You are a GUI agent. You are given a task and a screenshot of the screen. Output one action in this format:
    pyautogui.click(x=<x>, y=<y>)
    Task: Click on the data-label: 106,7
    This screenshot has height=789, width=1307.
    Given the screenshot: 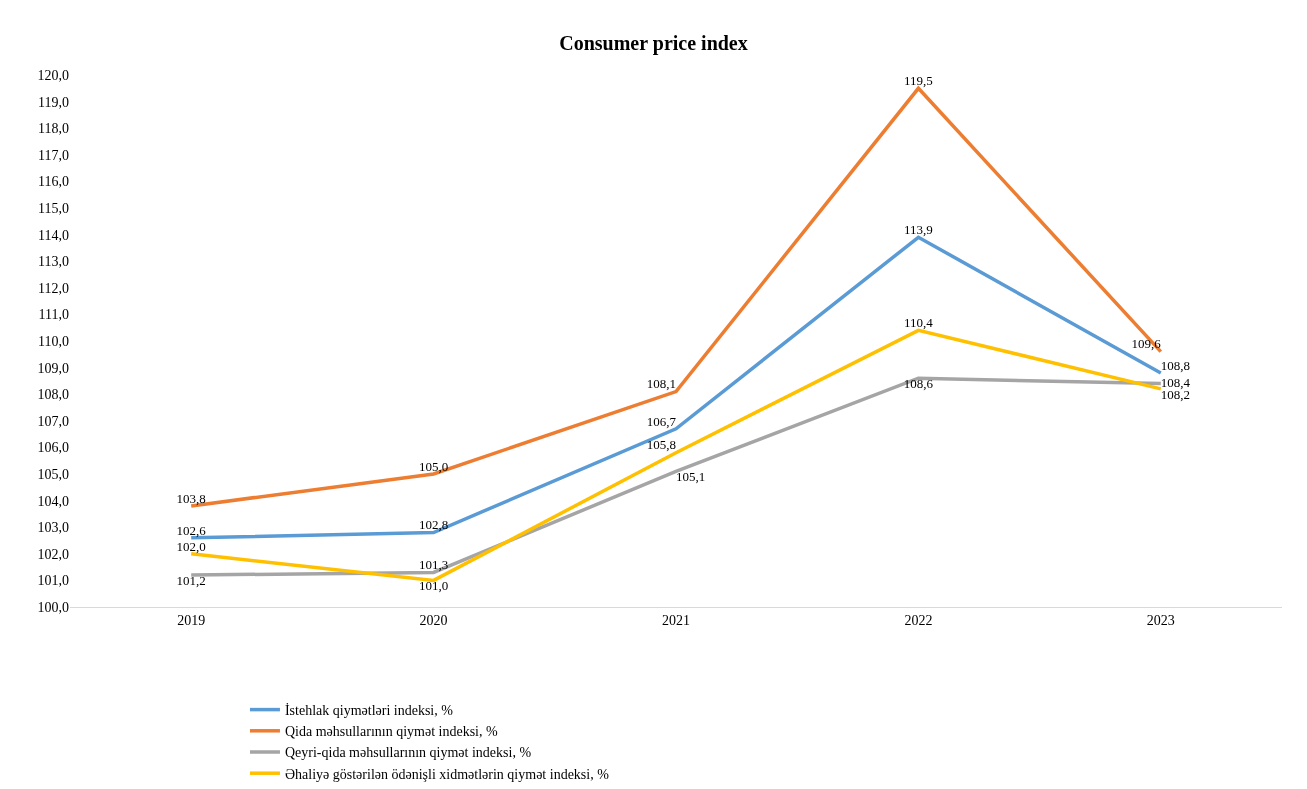 What is the action you would take?
    pyautogui.click(x=661, y=421)
    